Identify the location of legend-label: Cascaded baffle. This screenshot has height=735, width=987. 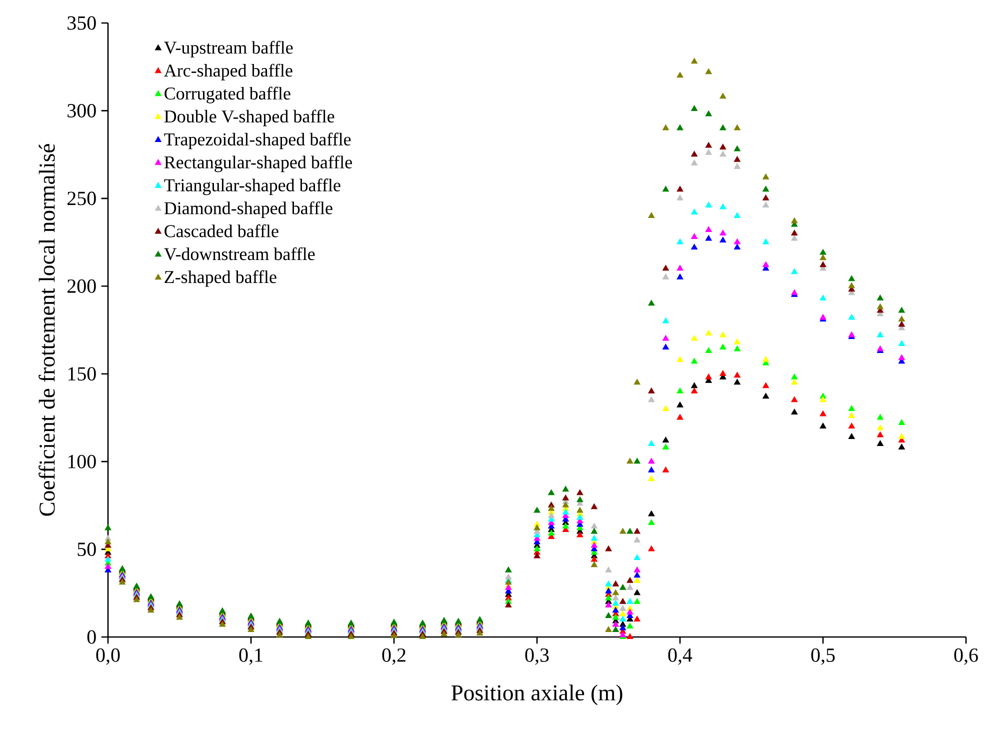
(221, 231).